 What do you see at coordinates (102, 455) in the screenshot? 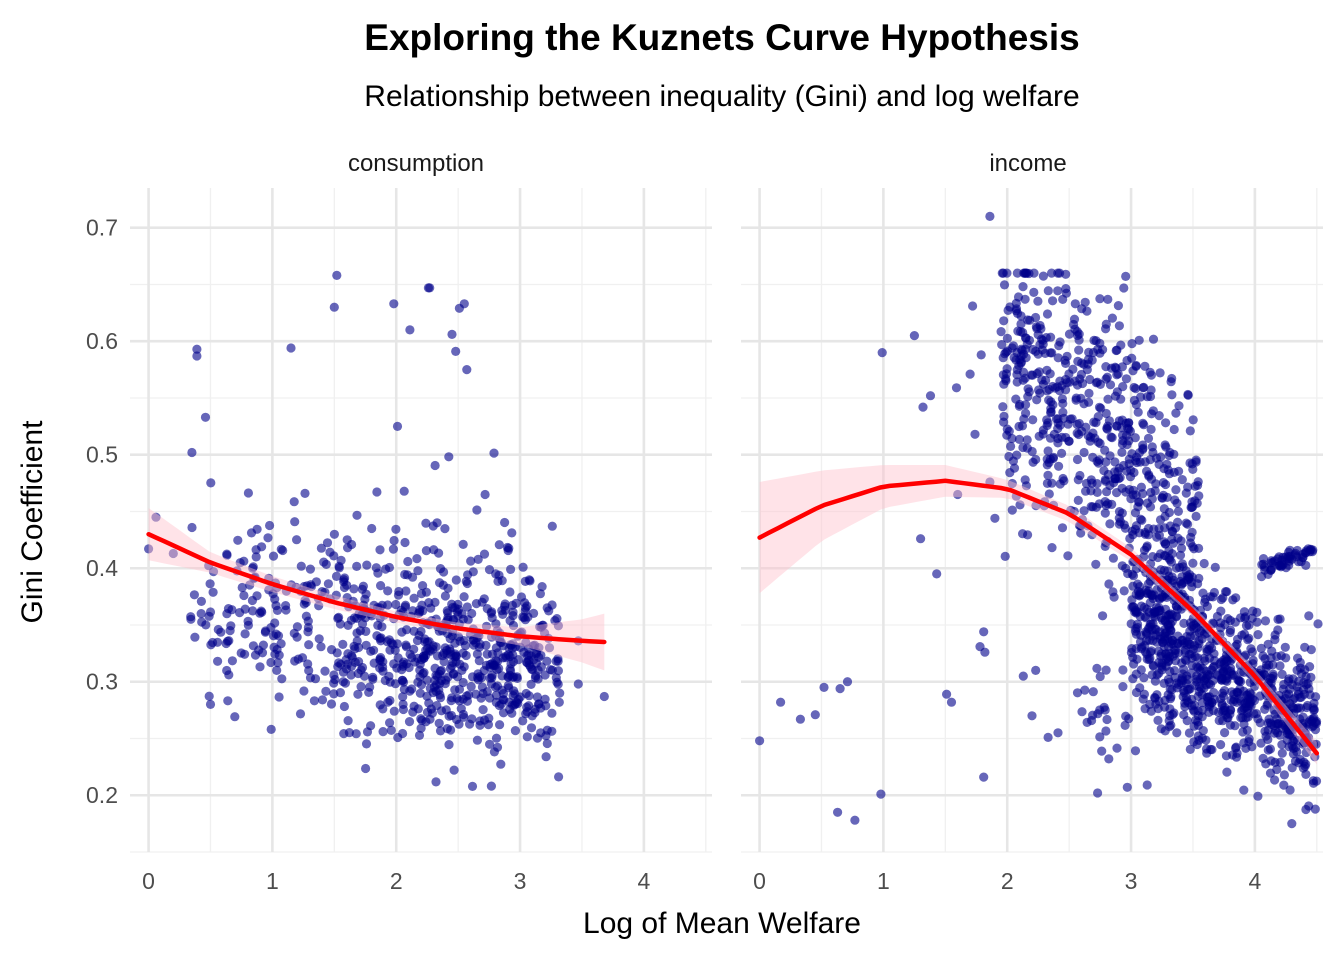
I see `y-tick-label: 0.5` at bounding box center [102, 455].